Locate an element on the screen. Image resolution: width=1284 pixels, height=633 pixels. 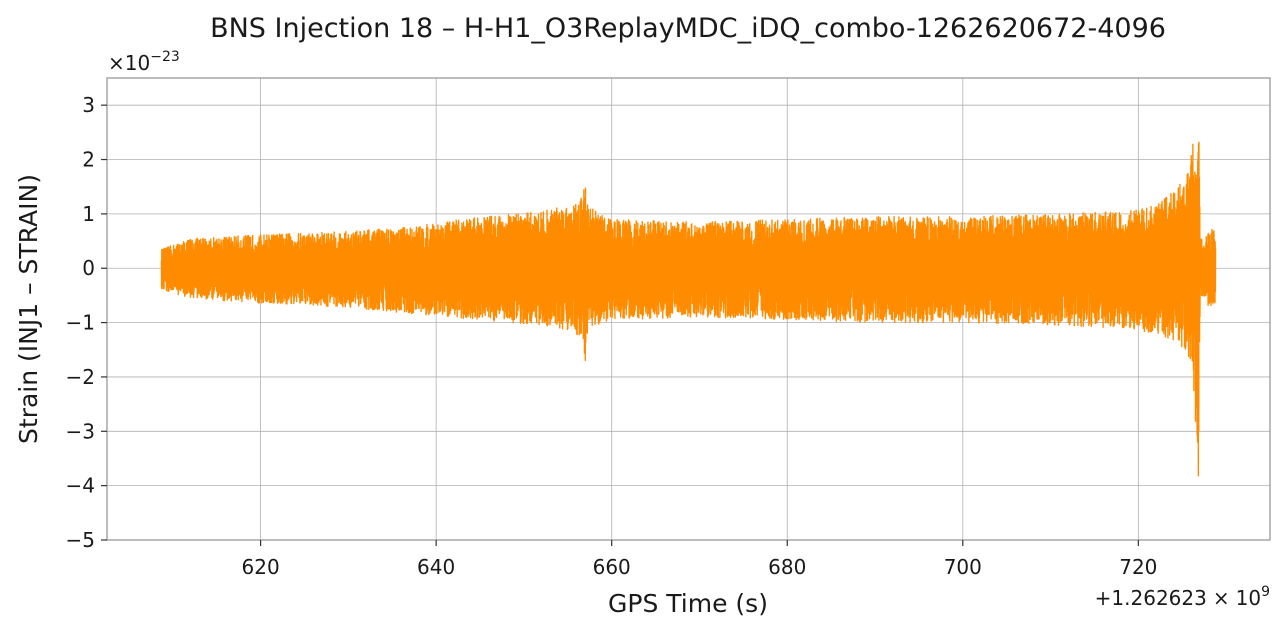
x-tick-label: 700 is located at coordinates (963, 567).